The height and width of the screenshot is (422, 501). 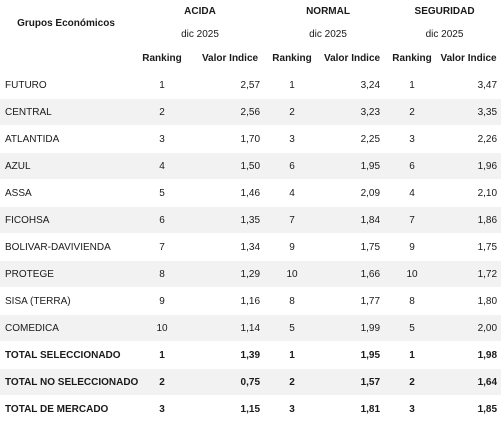 What do you see at coordinates (468, 247) in the screenshot?
I see `seguridad-value-cell: 1,75` at bounding box center [468, 247].